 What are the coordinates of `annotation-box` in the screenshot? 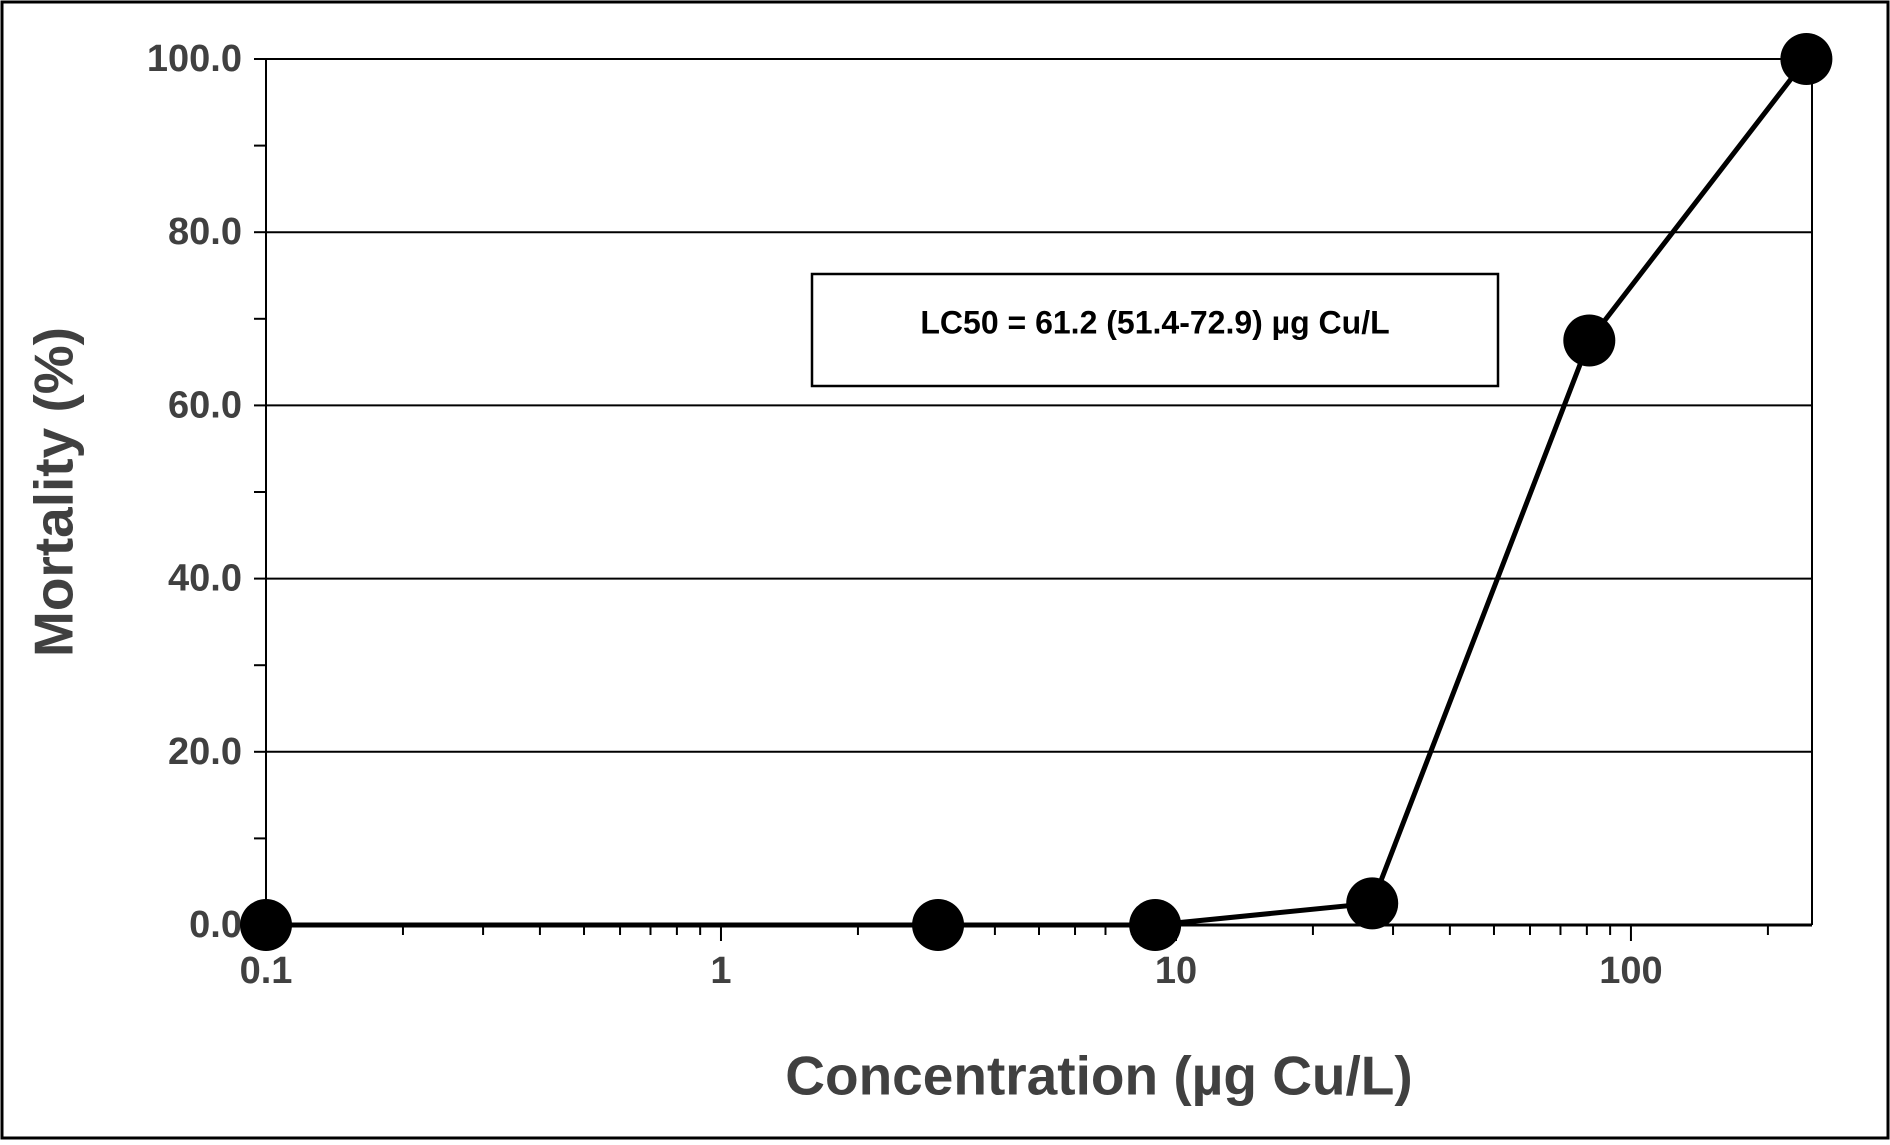 It's located at (1155, 330).